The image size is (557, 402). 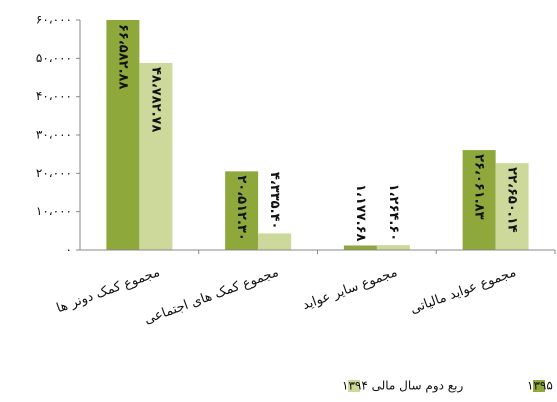 I want to click on x-tick-label: مجموع عواید مالیاتی, so click(x=463, y=291).